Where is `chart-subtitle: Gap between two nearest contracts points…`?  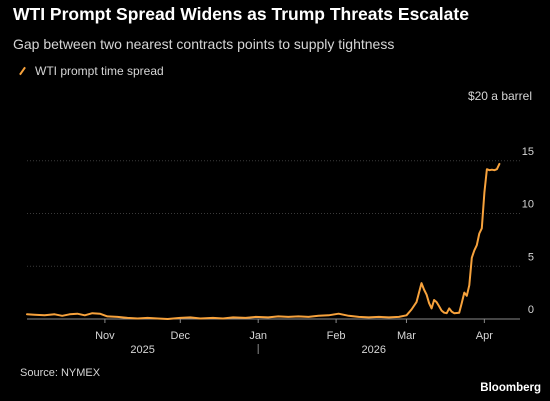
chart-subtitle: Gap between two nearest contracts points… is located at coordinates (204, 44).